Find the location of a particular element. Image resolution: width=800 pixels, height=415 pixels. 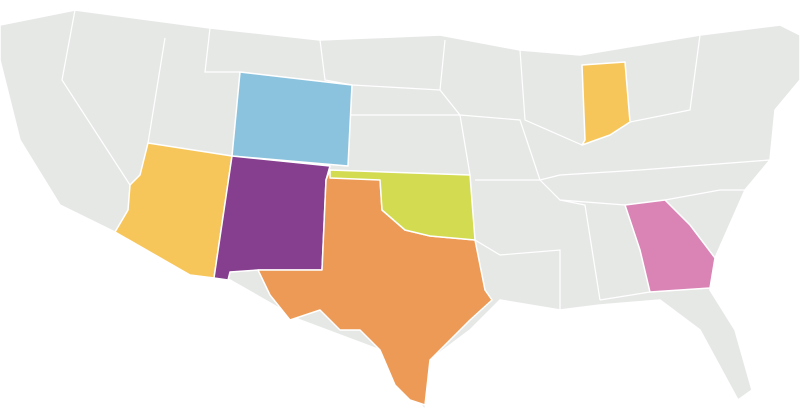

state-new-mexico is located at coordinates (272, 218).